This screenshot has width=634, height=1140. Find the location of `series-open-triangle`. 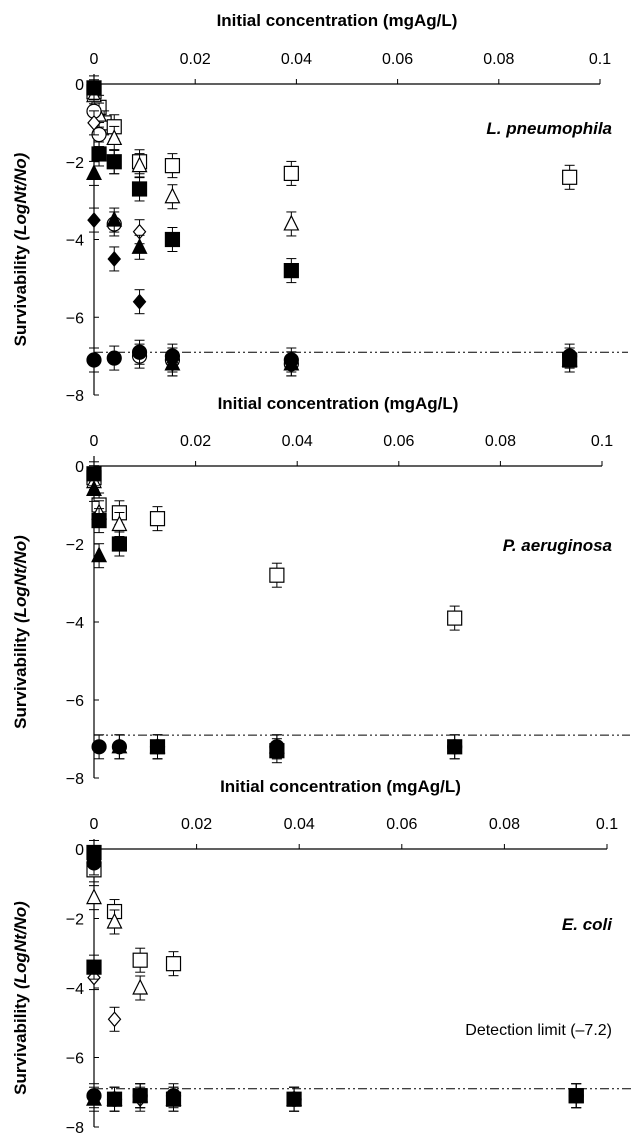

series-open-triangle is located at coordinates (134, 998).